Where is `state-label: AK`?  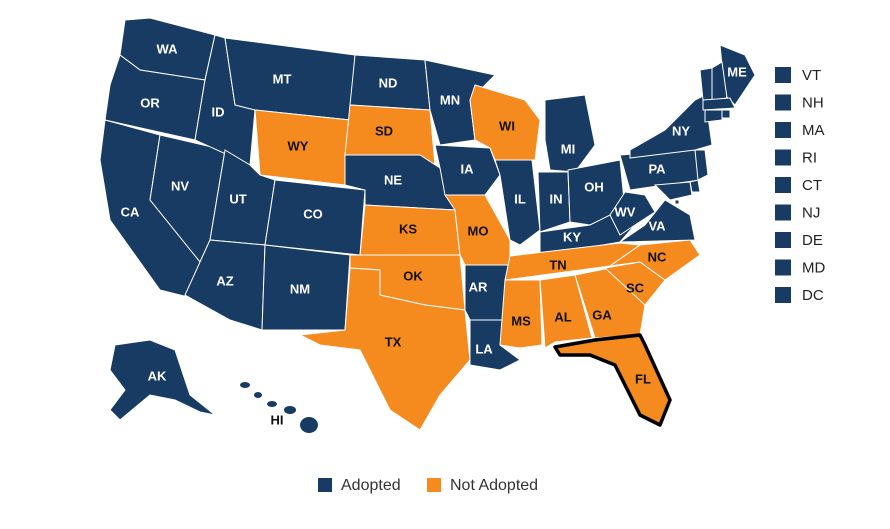 state-label: AK is located at coordinates (157, 375).